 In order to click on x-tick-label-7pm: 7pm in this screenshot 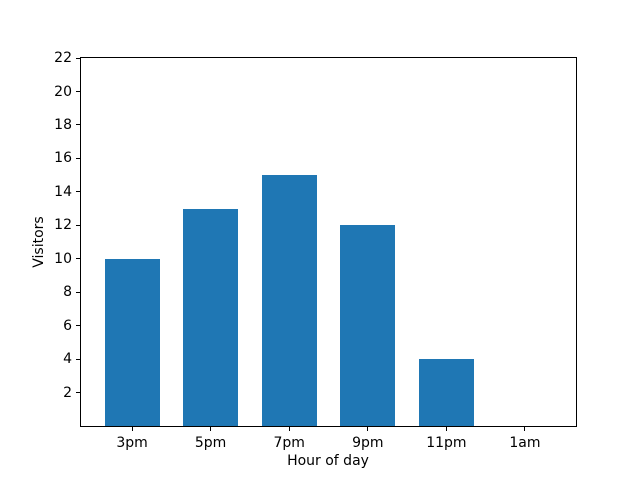, I will do `click(289, 443)`.